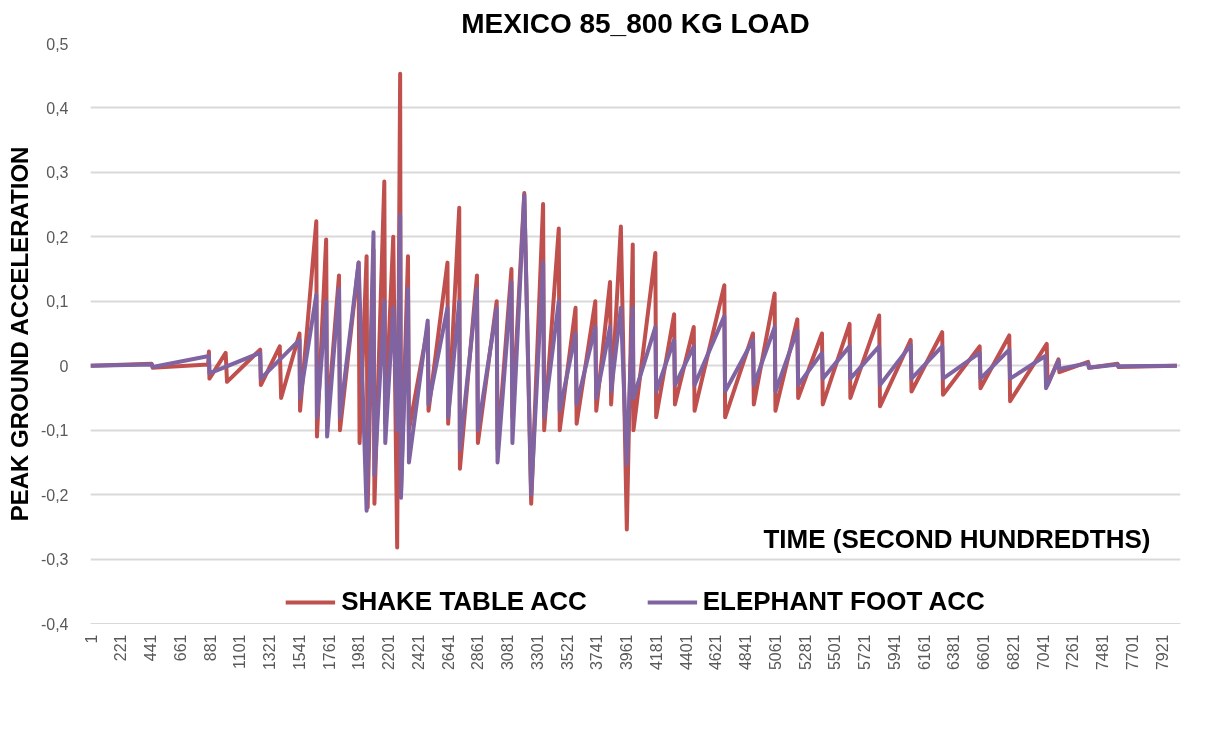 This screenshot has height=746, width=1212. I want to click on x-tick-label: 4401, so click(686, 652).